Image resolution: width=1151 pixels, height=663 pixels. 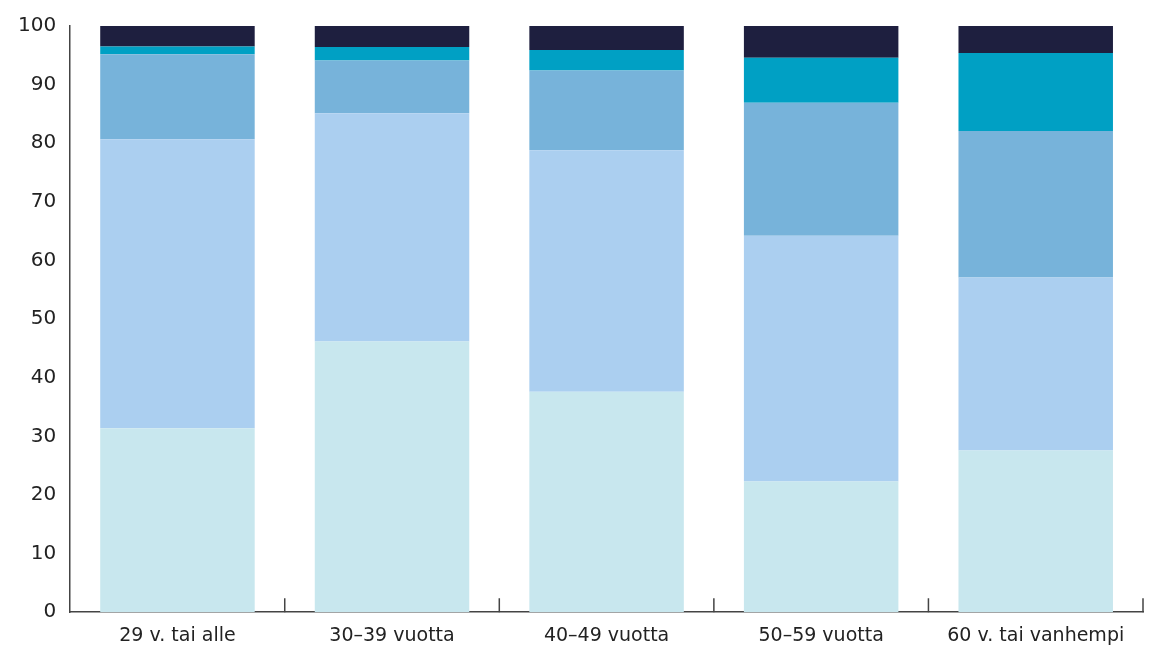 I want to click on y-tick-label: 50, so click(x=43, y=317).